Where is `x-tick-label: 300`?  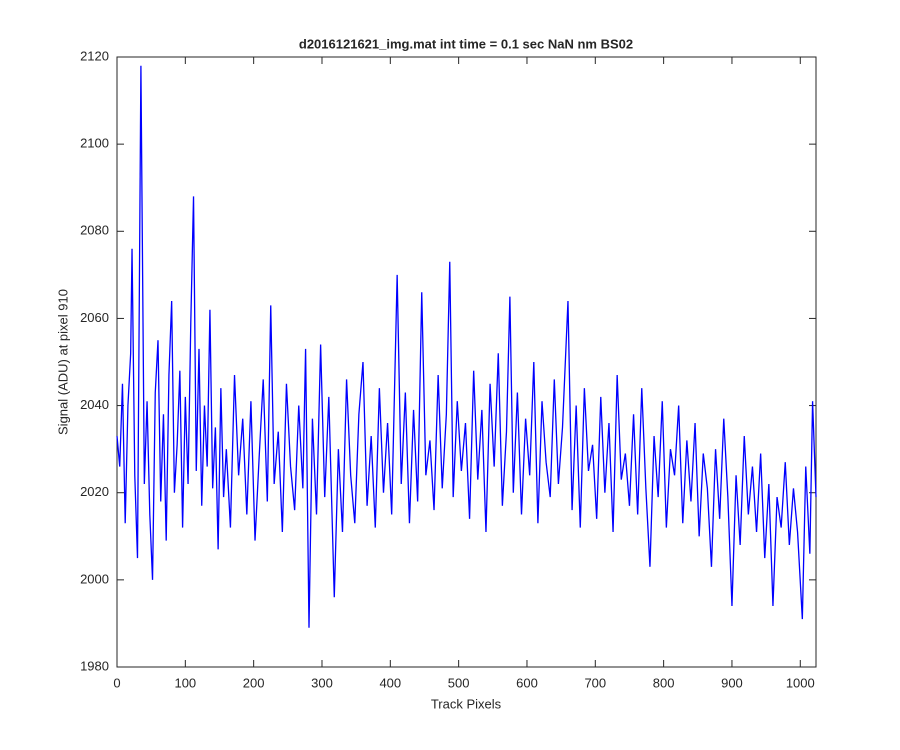 x-tick-label: 300 is located at coordinates (322, 682).